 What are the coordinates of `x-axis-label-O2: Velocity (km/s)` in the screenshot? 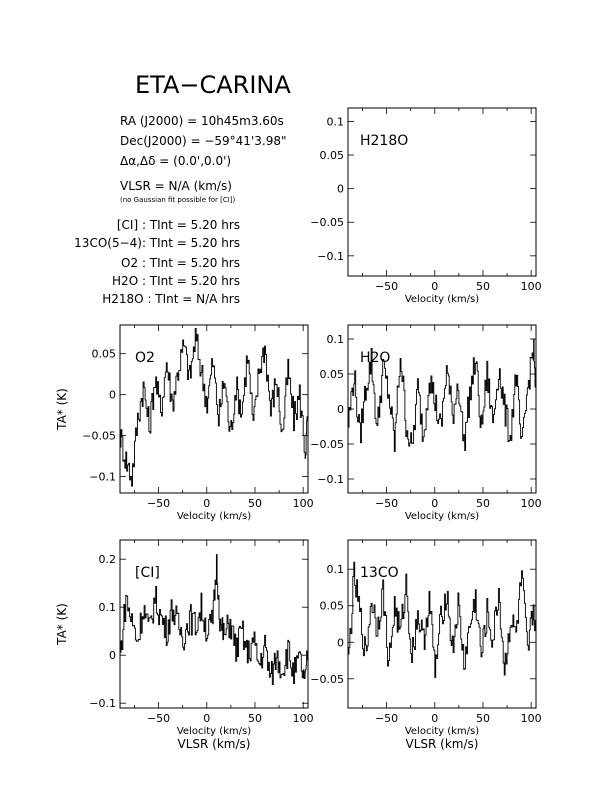 It's located at (214, 516).